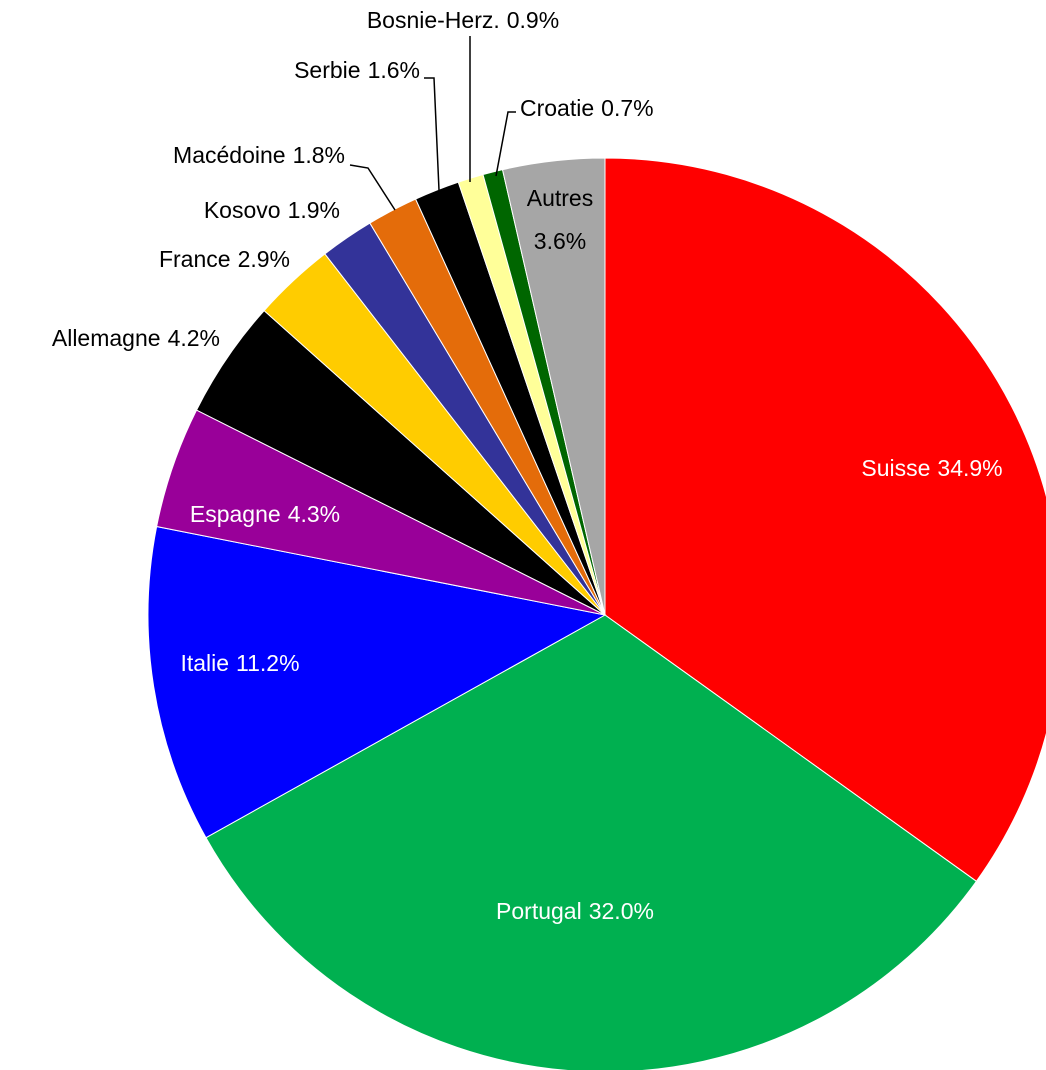 The width and height of the screenshot is (1046, 1070). Describe the element at coordinates (229, 155) in the screenshot. I see `label-name: Macédoine` at that location.